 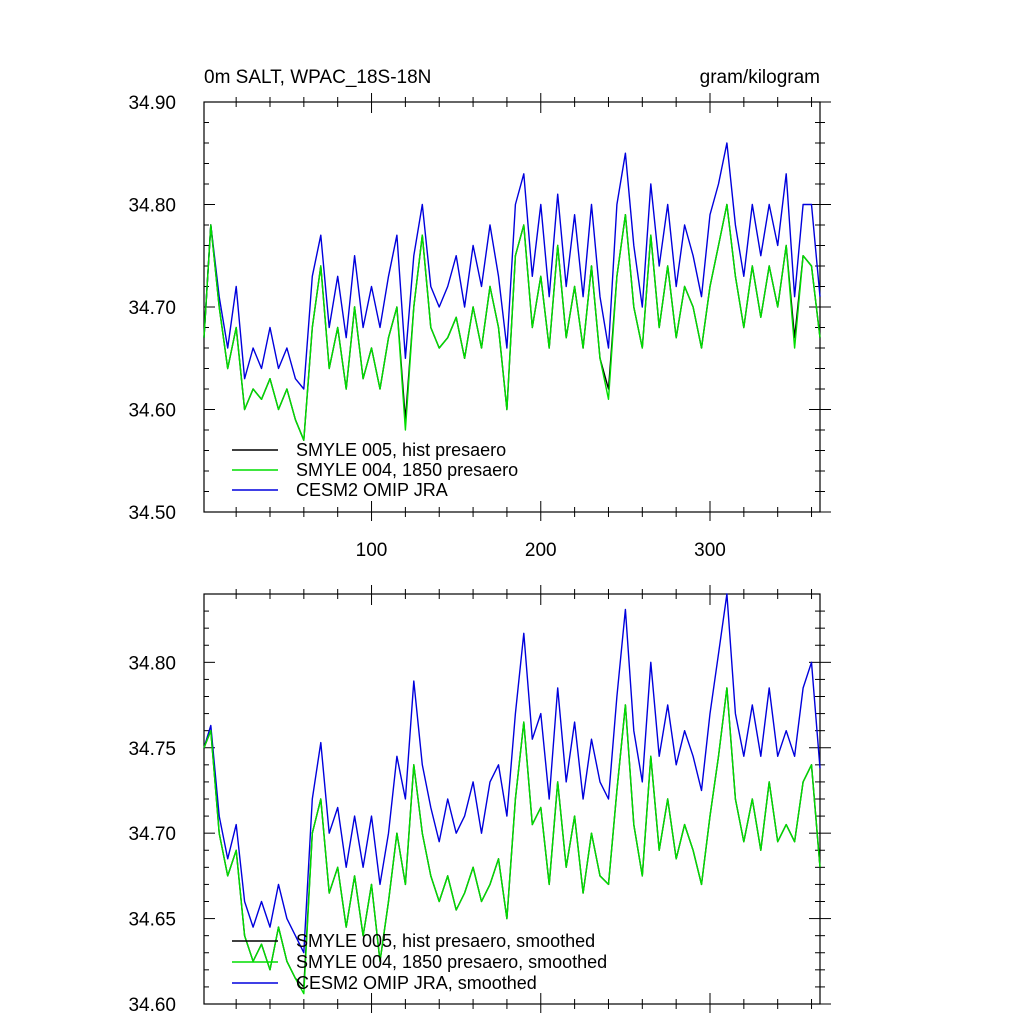 What do you see at coordinates (541, 550) in the screenshot?
I see `x-tick-label: 200` at bounding box center [541, 550].